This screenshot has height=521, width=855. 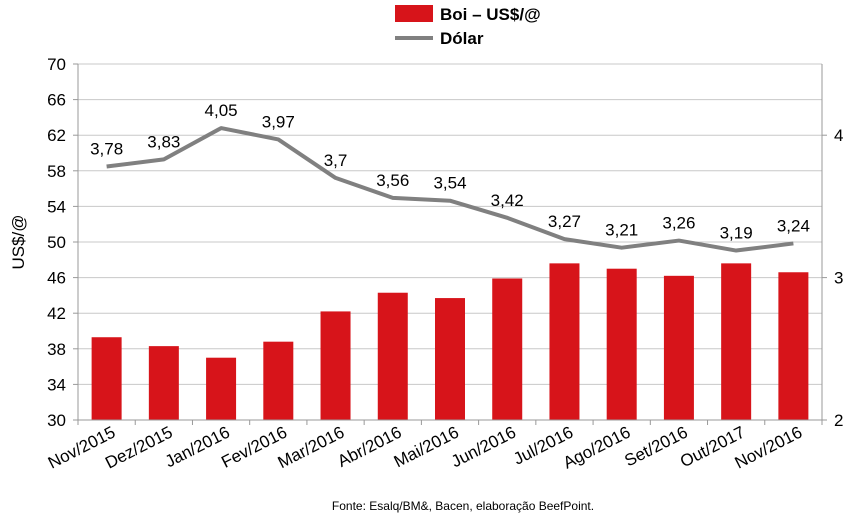 I want to click on x-tick-label: Jun/2016, so click(x=483, y=447).